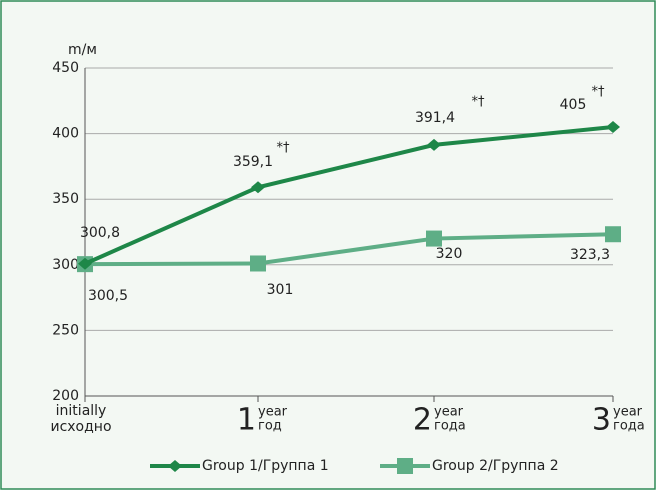 The width and height of the screenshot is (656, 490). What do you see at coordinates (246, 420) in the screenshot?
I see `x-tick-label: 1` at bounding box center [246, 420].